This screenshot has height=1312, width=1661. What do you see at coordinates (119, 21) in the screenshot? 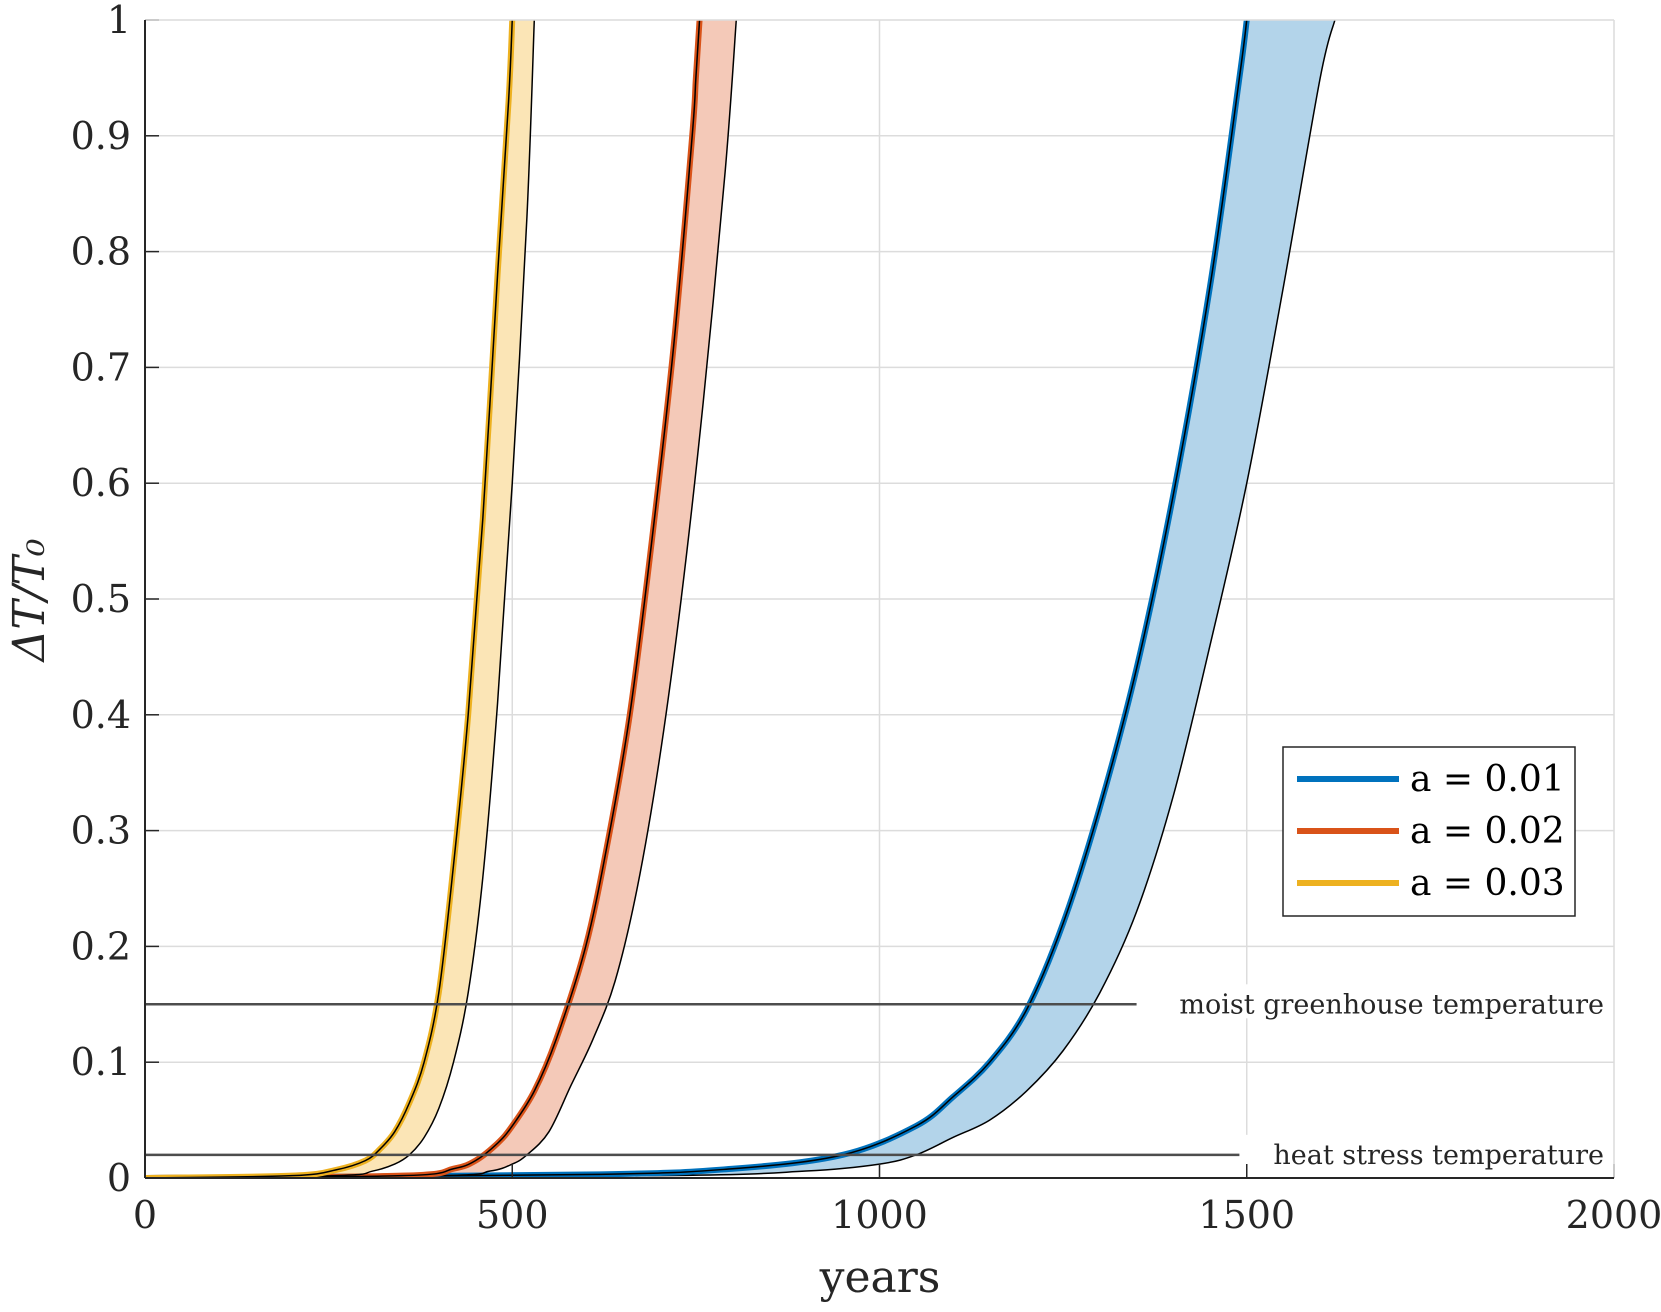
I see `y-tick-label: 1` at bounding box center [119, 21].